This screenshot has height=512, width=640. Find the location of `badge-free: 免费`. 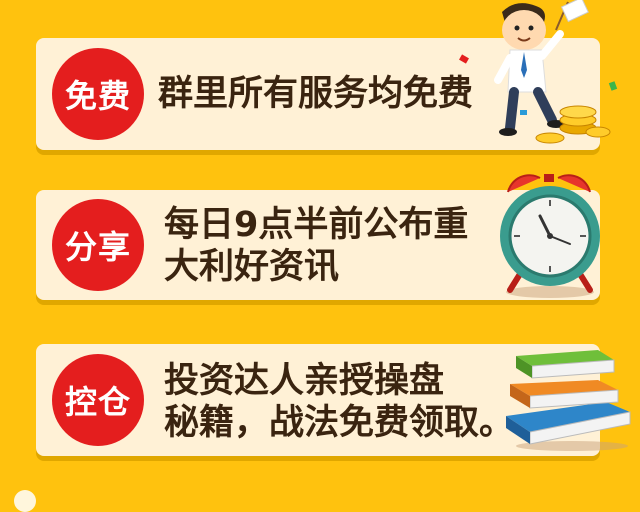

badge-free: 免费 is located at coordinates (98, 94).